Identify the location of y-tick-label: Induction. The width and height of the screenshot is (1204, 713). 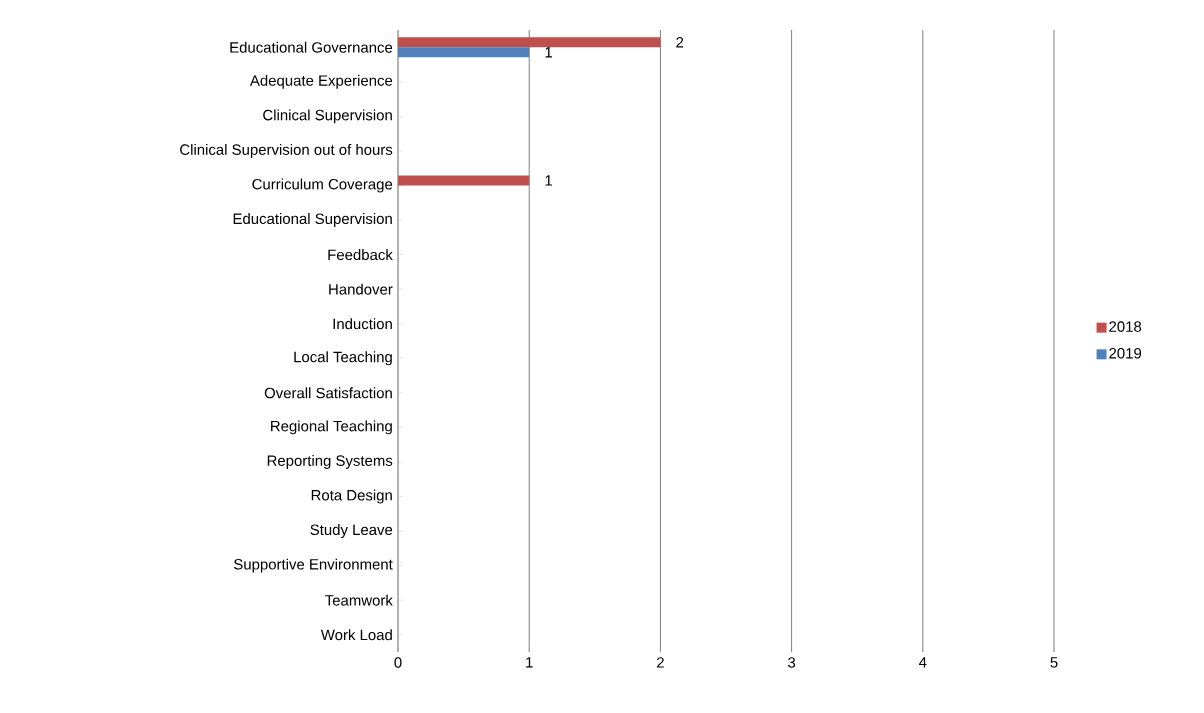
(362, 324).